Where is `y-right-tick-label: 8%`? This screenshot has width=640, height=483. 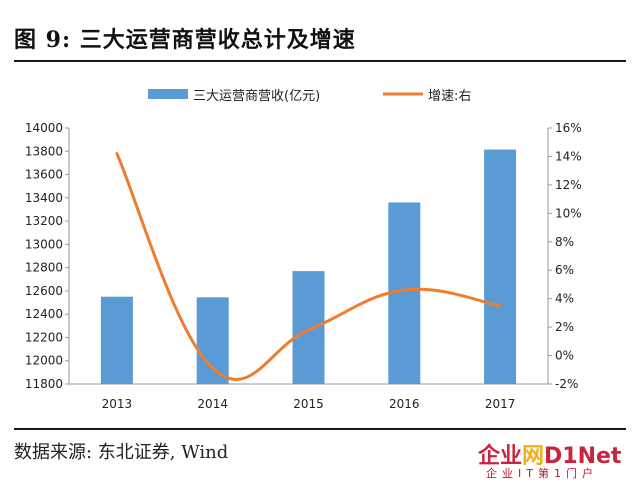 y-right-tick-label: 8% is located at coordinates (564, 242).